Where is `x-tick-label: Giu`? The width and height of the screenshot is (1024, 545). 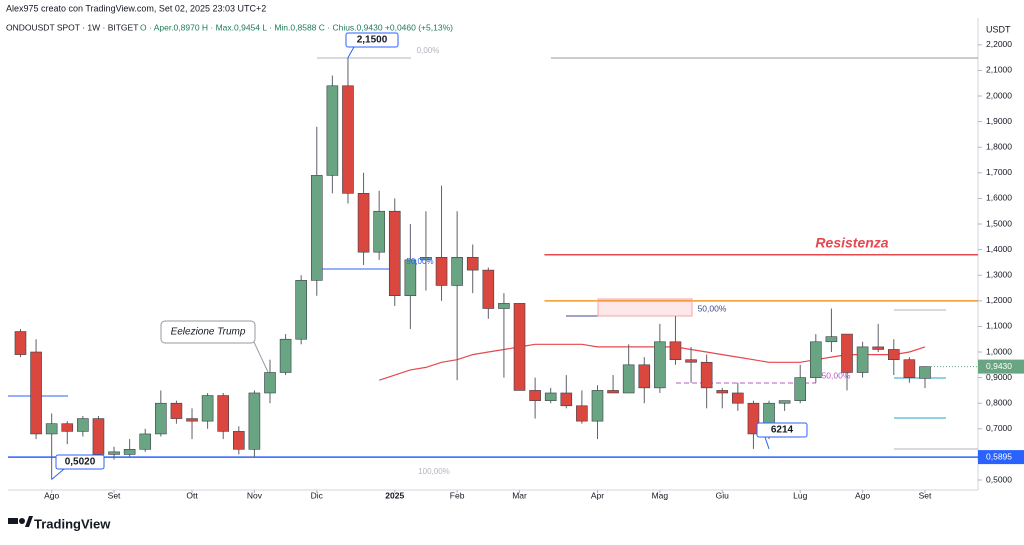
x-tick-label: Giu is located at coordinates (723, 495).